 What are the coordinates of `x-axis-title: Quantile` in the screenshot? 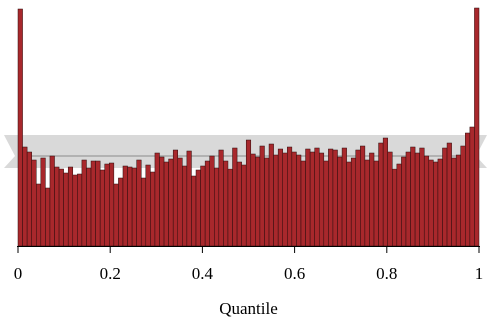 It's located at (248, 308).